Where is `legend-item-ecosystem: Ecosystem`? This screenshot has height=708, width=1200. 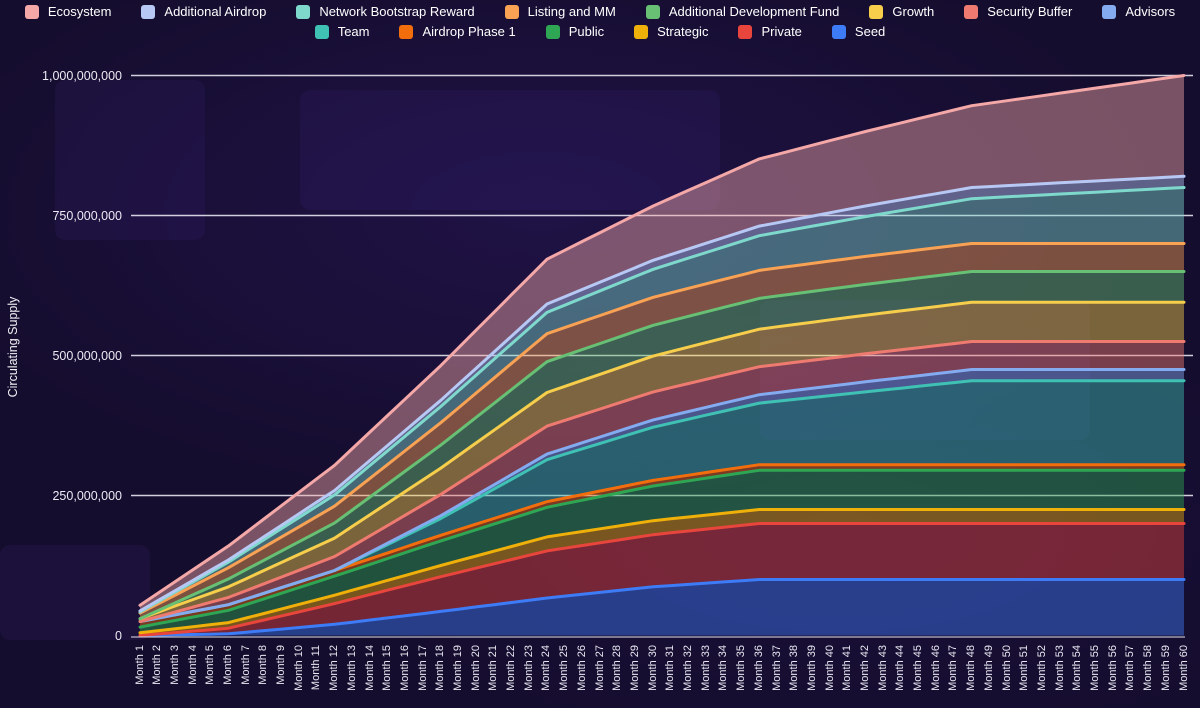 legend-item-ecosystem: Ecosystem is located at coordinates (68, 12).